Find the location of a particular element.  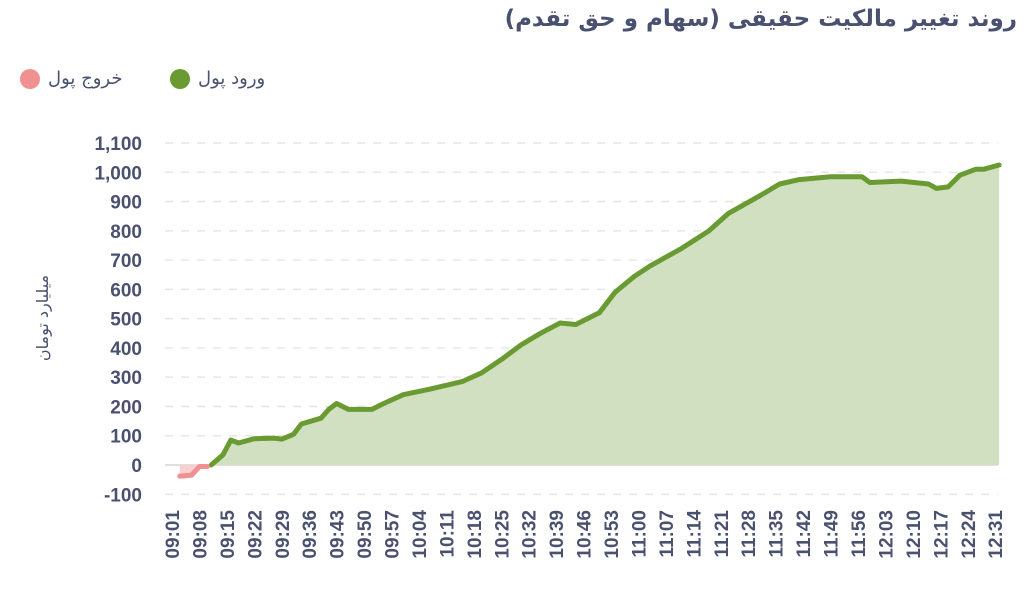

x-tick-label: 11:42 is located at coordinates (804, 534).